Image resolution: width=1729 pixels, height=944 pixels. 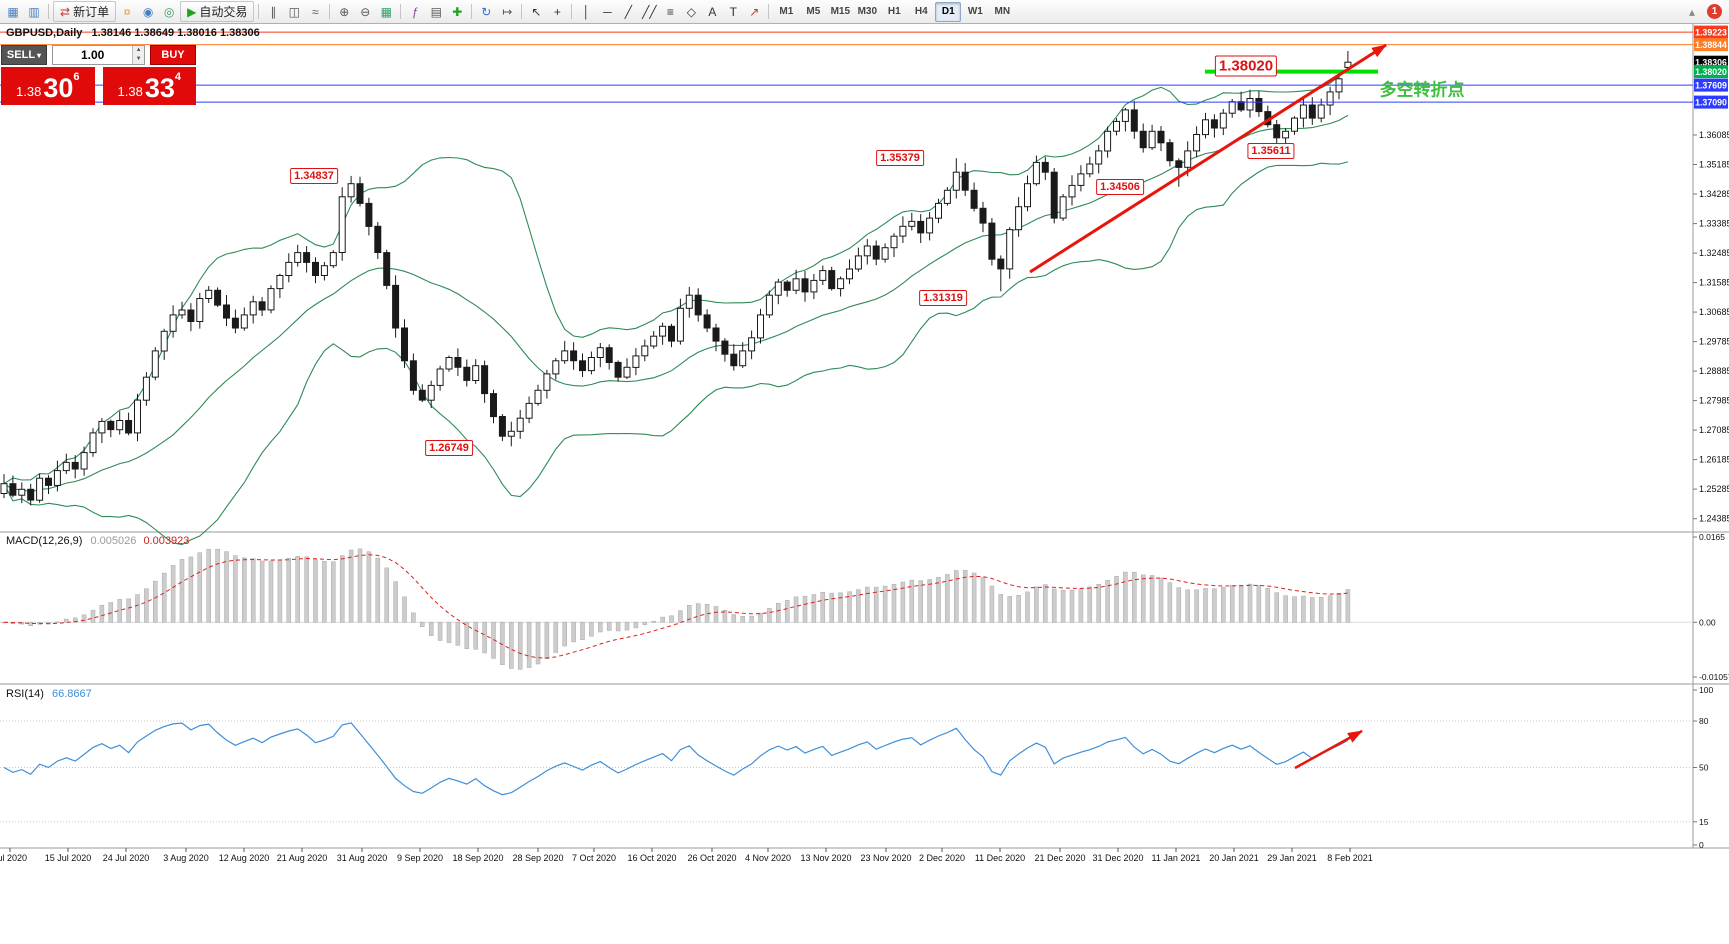 I want to click on macd-label: MACD(12,26,9) 0.005026 0.003923, so click(x=97, y=541).